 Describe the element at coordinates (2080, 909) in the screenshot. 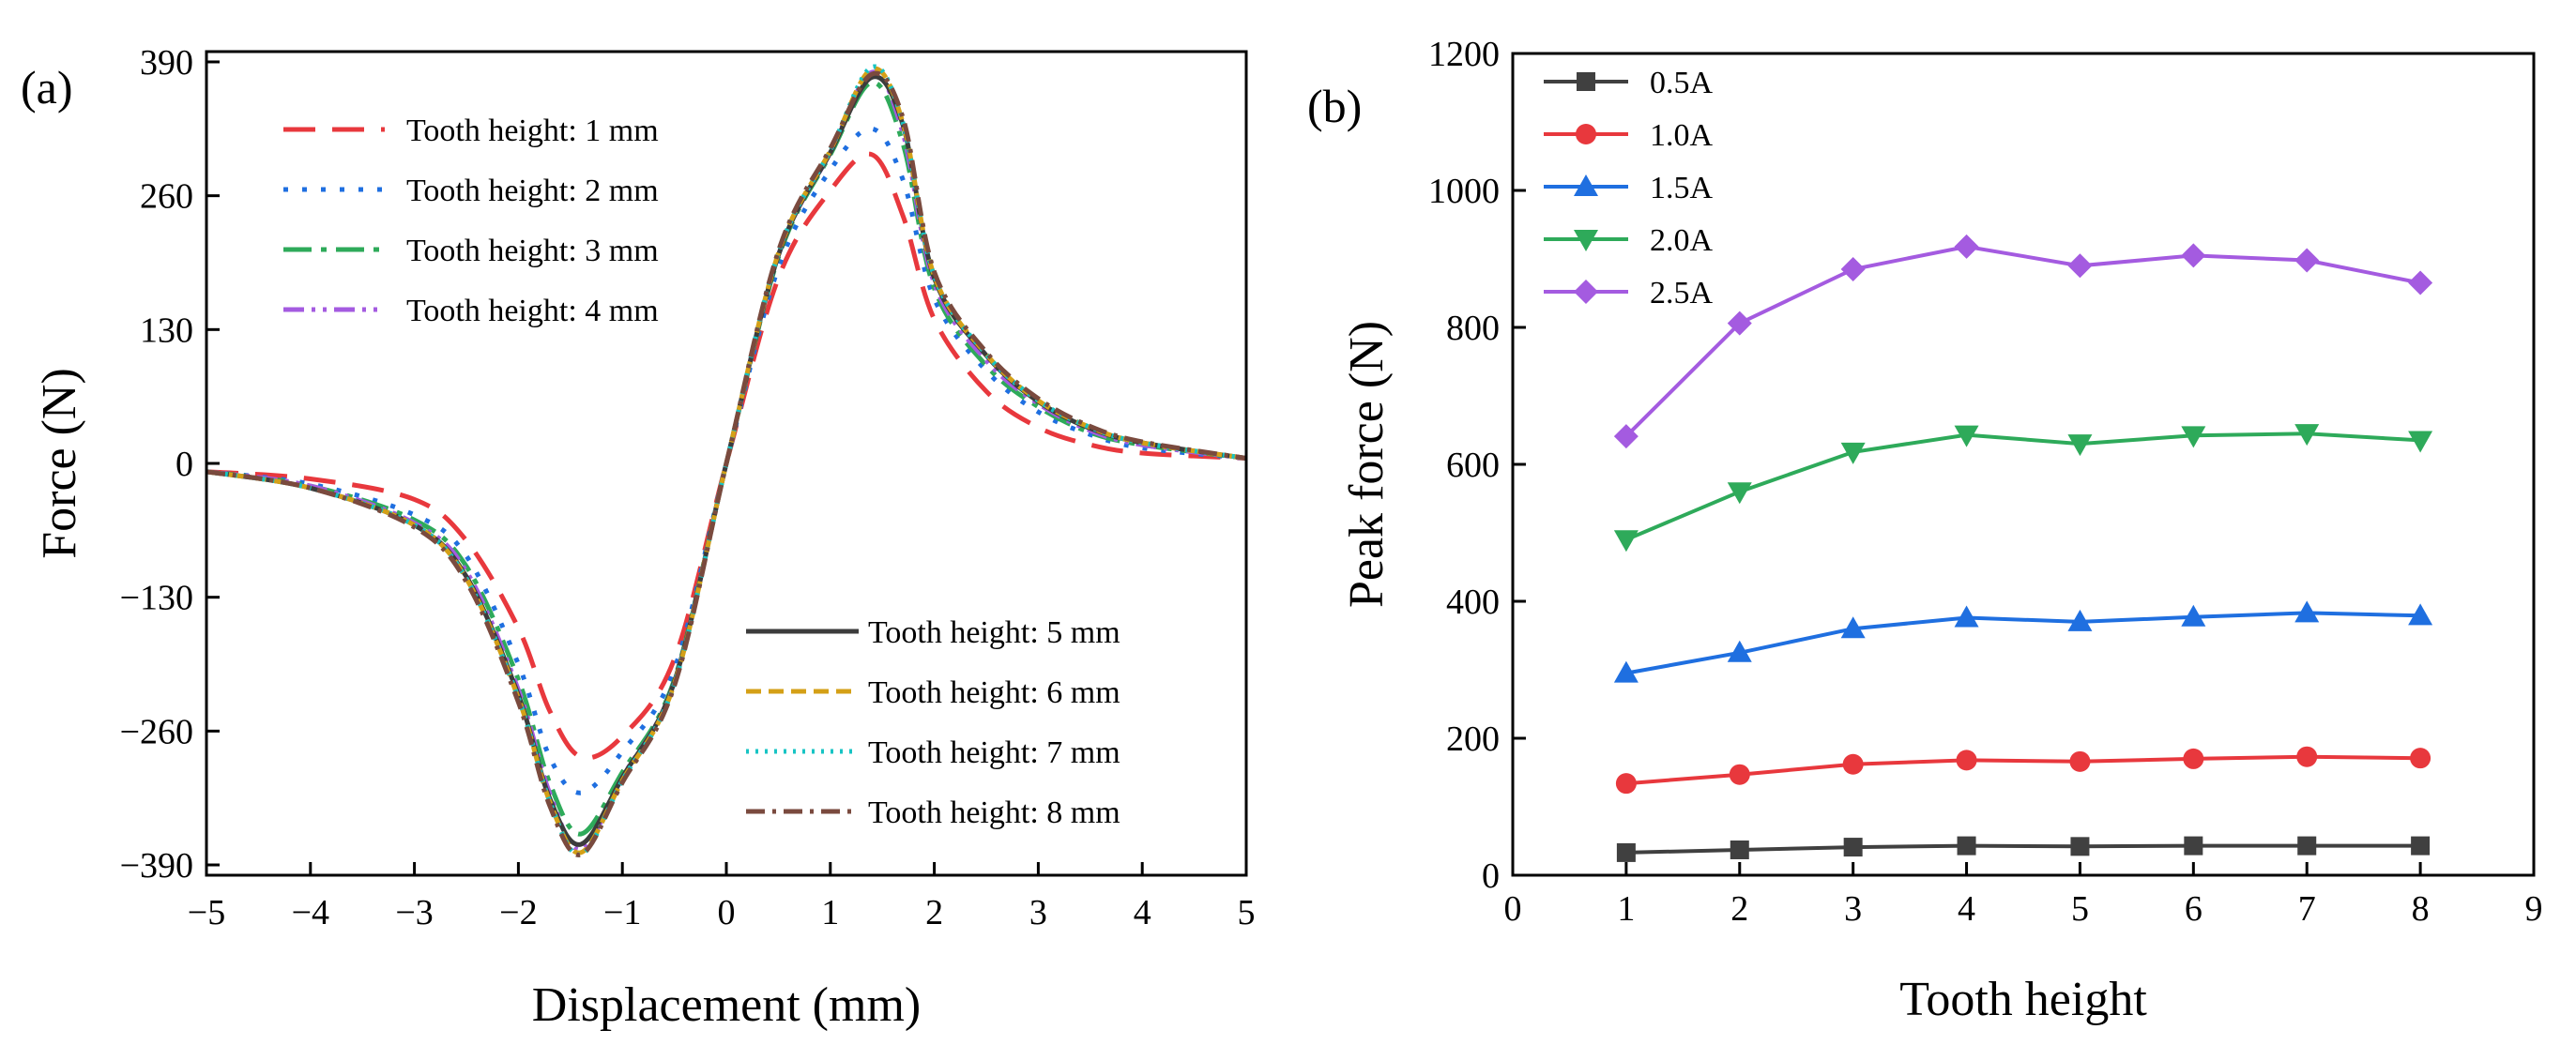

I see `panel-b-x-tick-label: 5` at that location.